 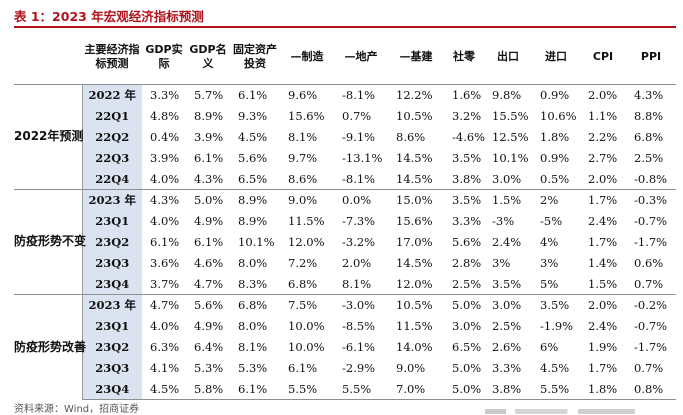 I want to click on header-group-col, so click(x=48, y=57).